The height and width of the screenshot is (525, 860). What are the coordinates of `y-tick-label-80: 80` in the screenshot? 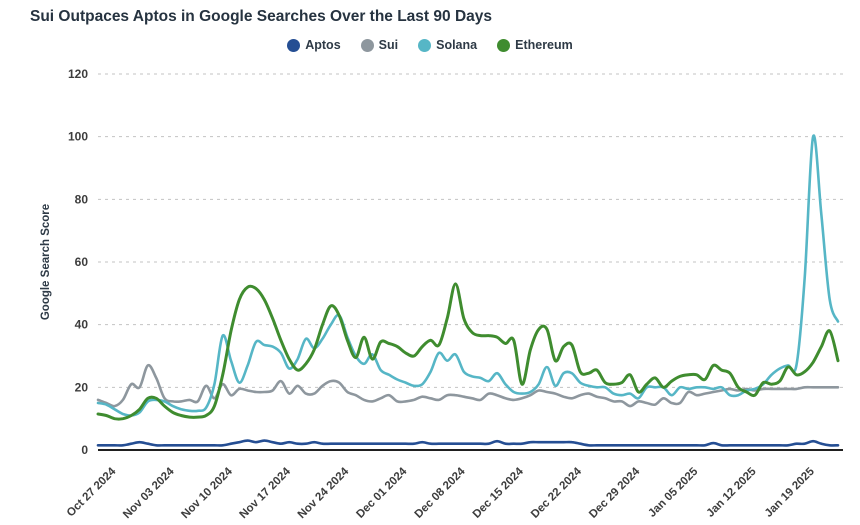 It's located at (82, 199).